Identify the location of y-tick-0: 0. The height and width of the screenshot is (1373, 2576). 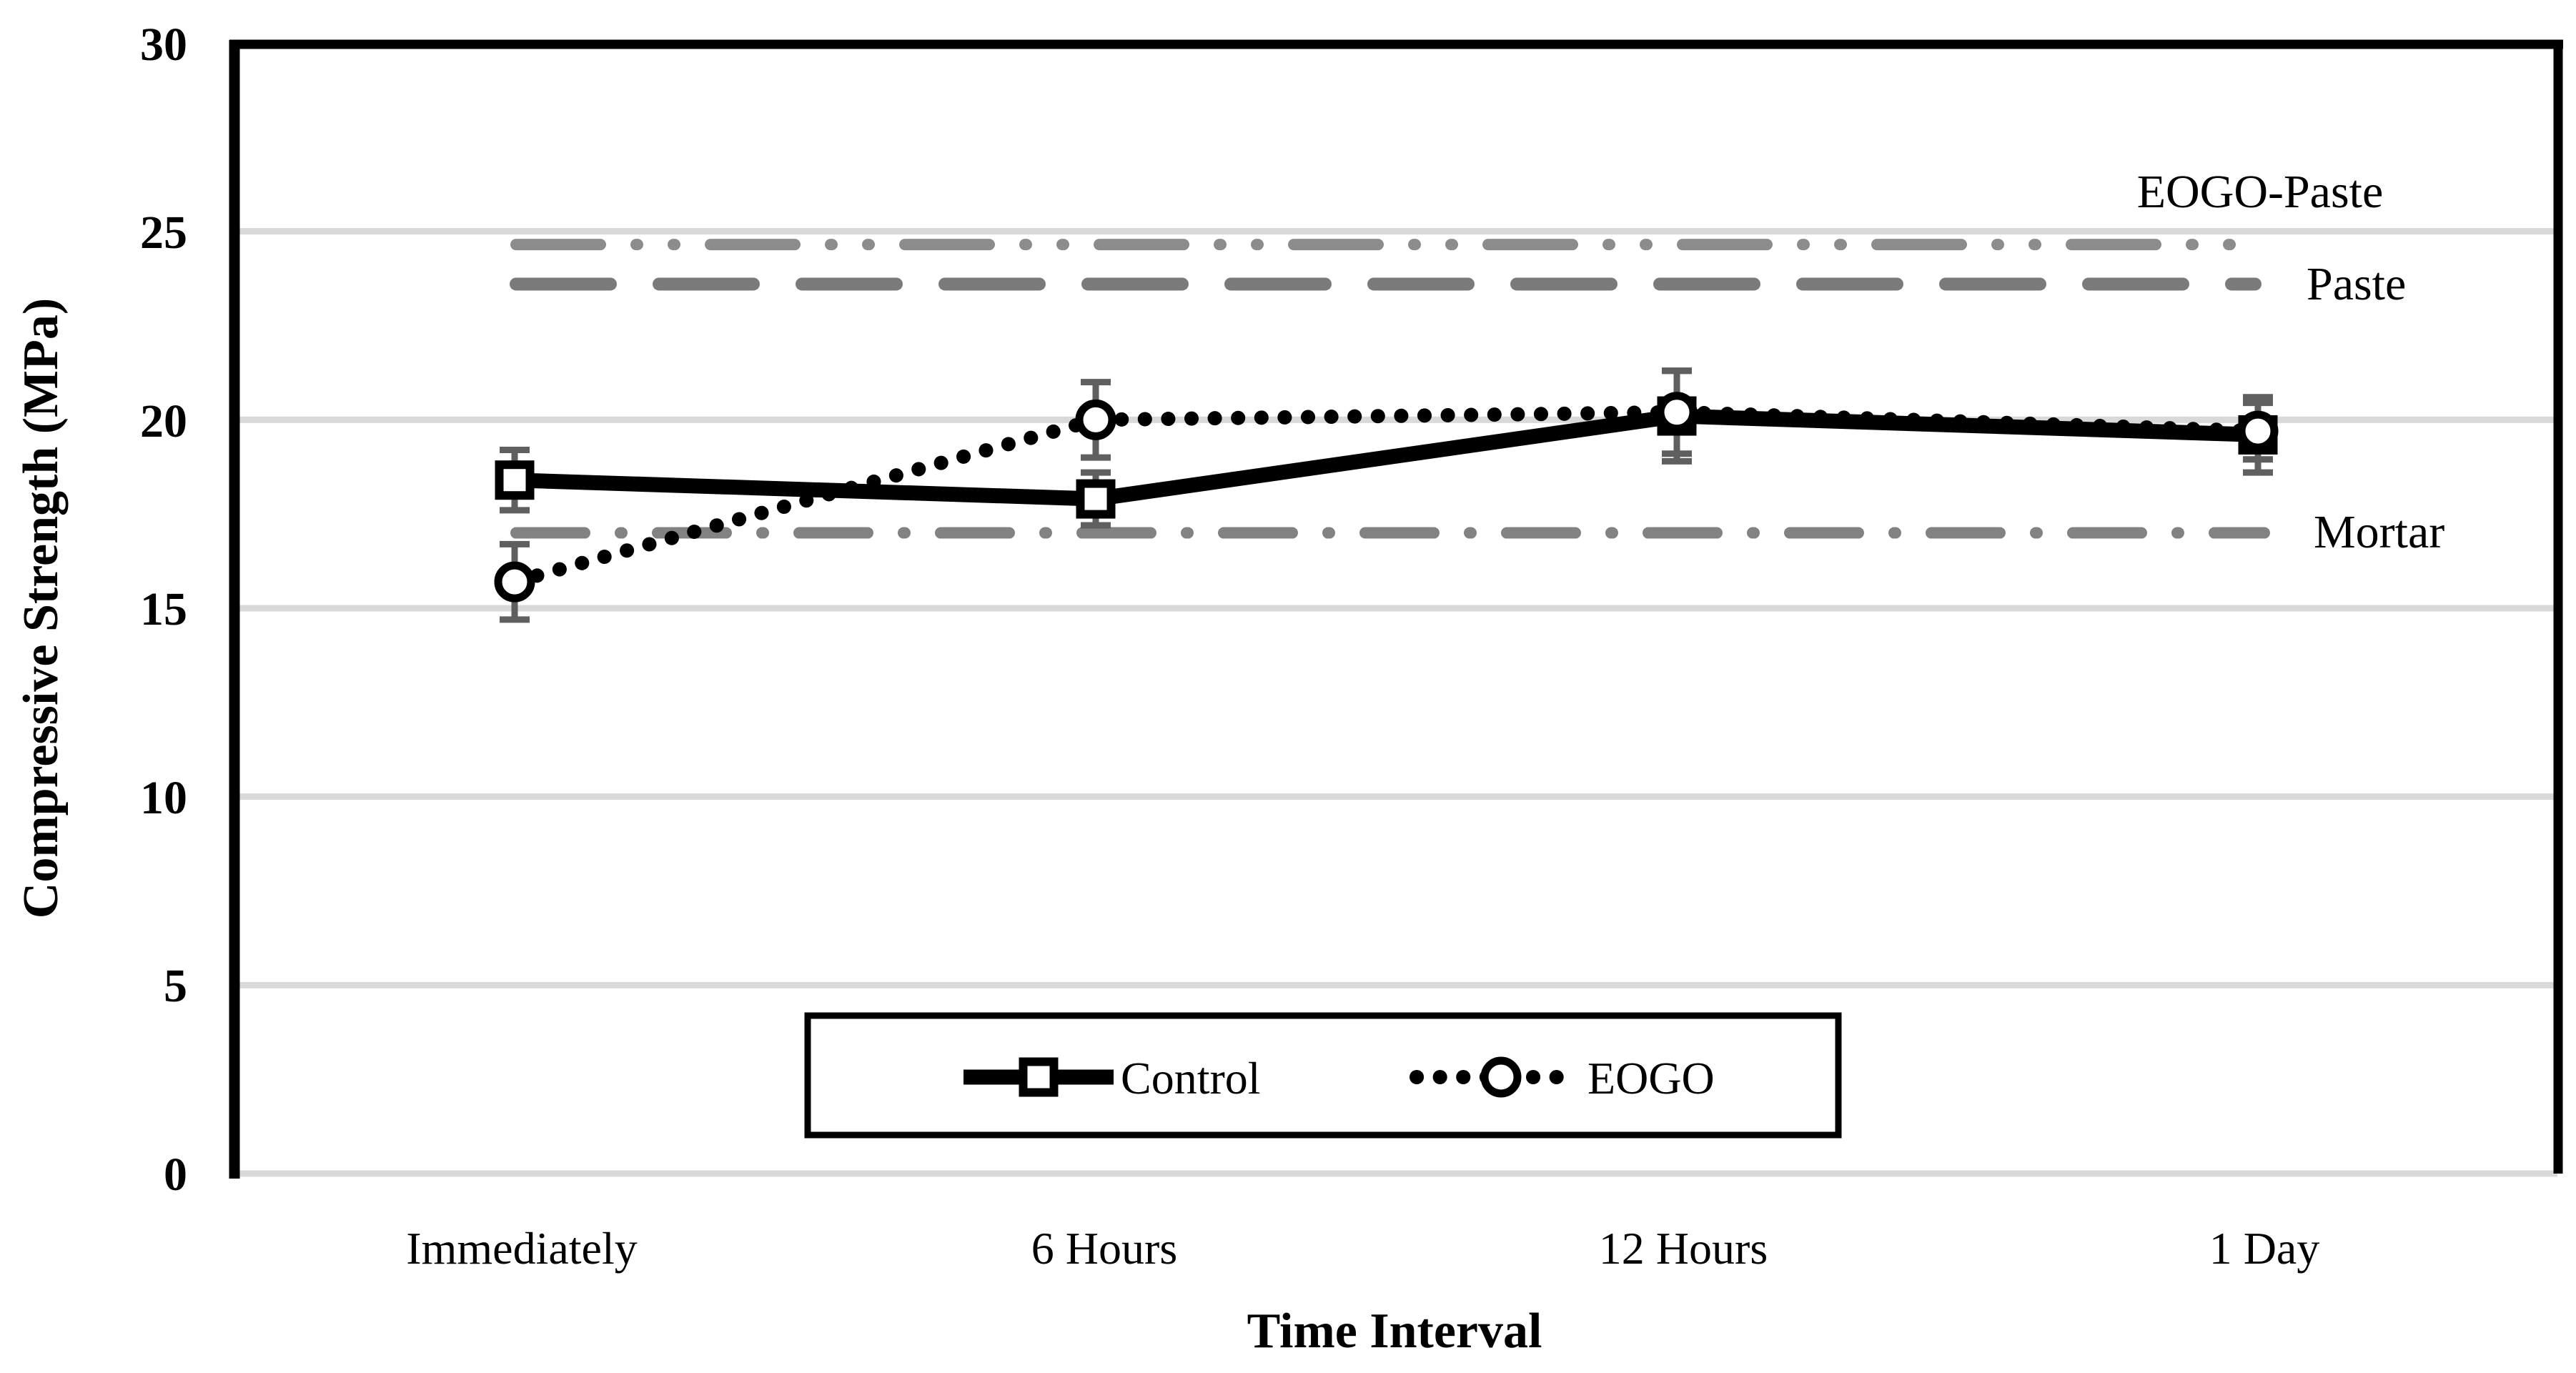
(176, 1175).